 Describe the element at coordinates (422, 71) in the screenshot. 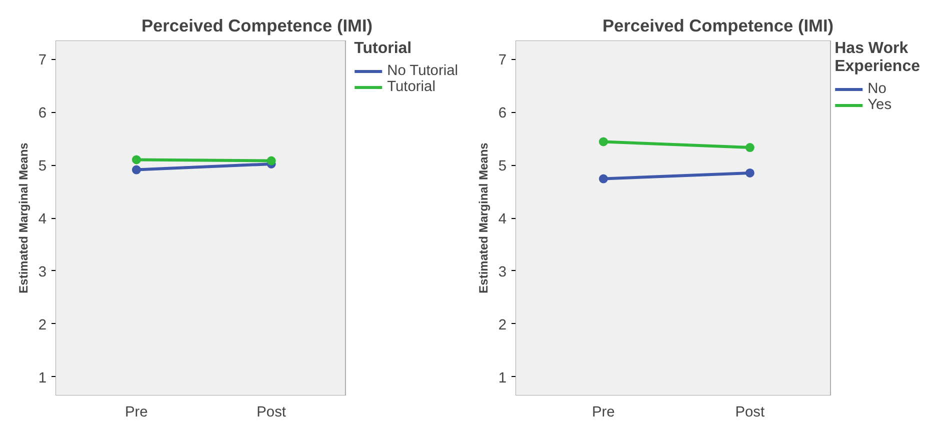

I see `legend-label: No Tutorial` at that location.